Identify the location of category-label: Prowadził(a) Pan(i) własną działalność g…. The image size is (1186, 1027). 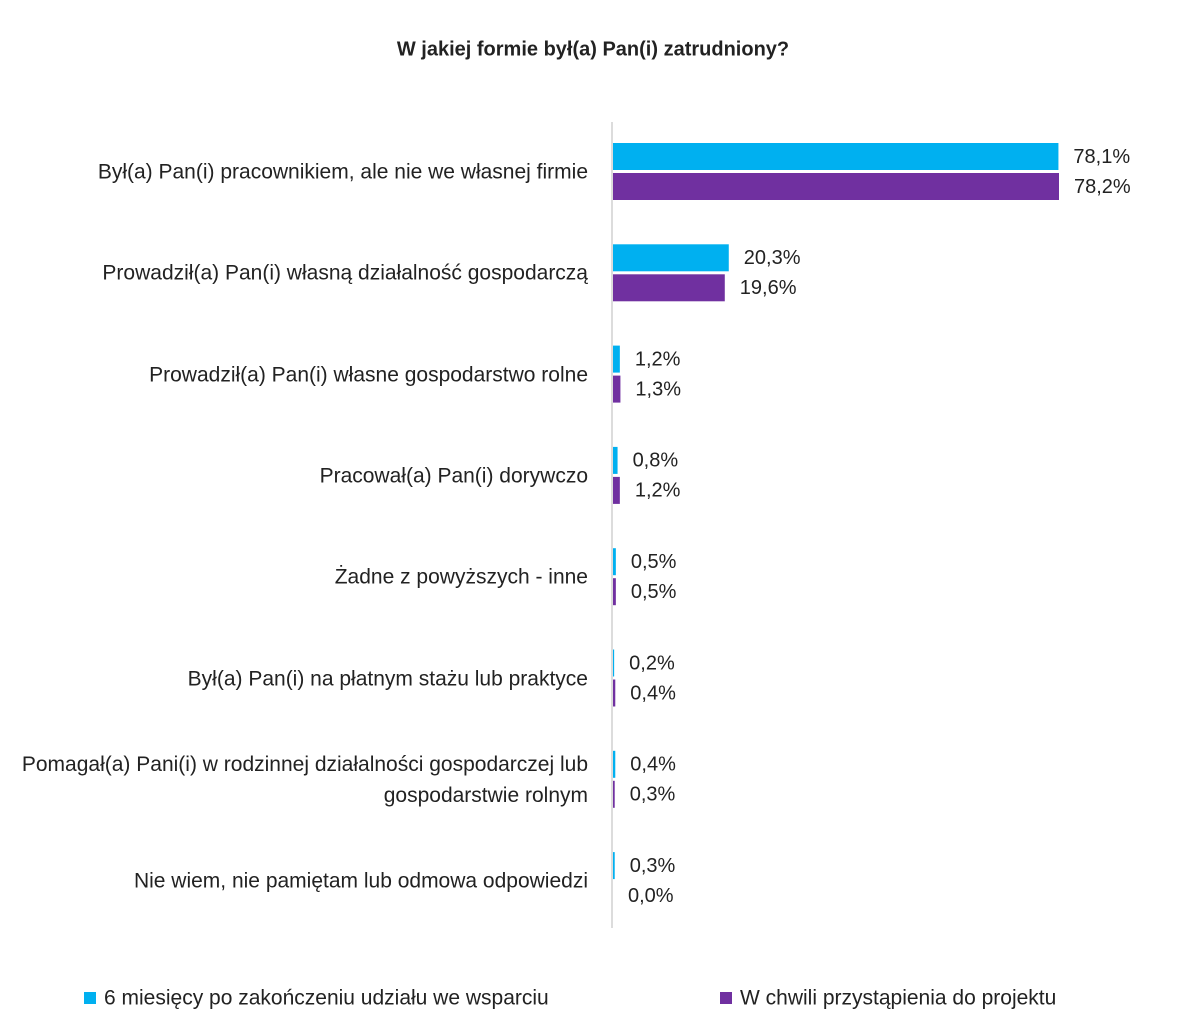
(345, 273).